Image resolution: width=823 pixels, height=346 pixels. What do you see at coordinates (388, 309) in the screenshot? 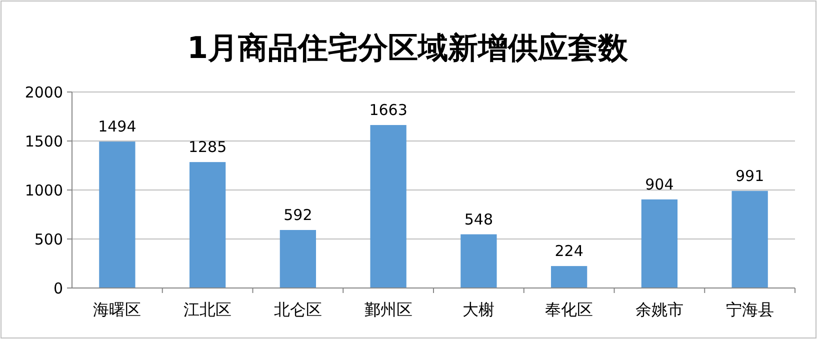
I see `x-tick-label: 鄞州区` at bounding box center [388, 309].